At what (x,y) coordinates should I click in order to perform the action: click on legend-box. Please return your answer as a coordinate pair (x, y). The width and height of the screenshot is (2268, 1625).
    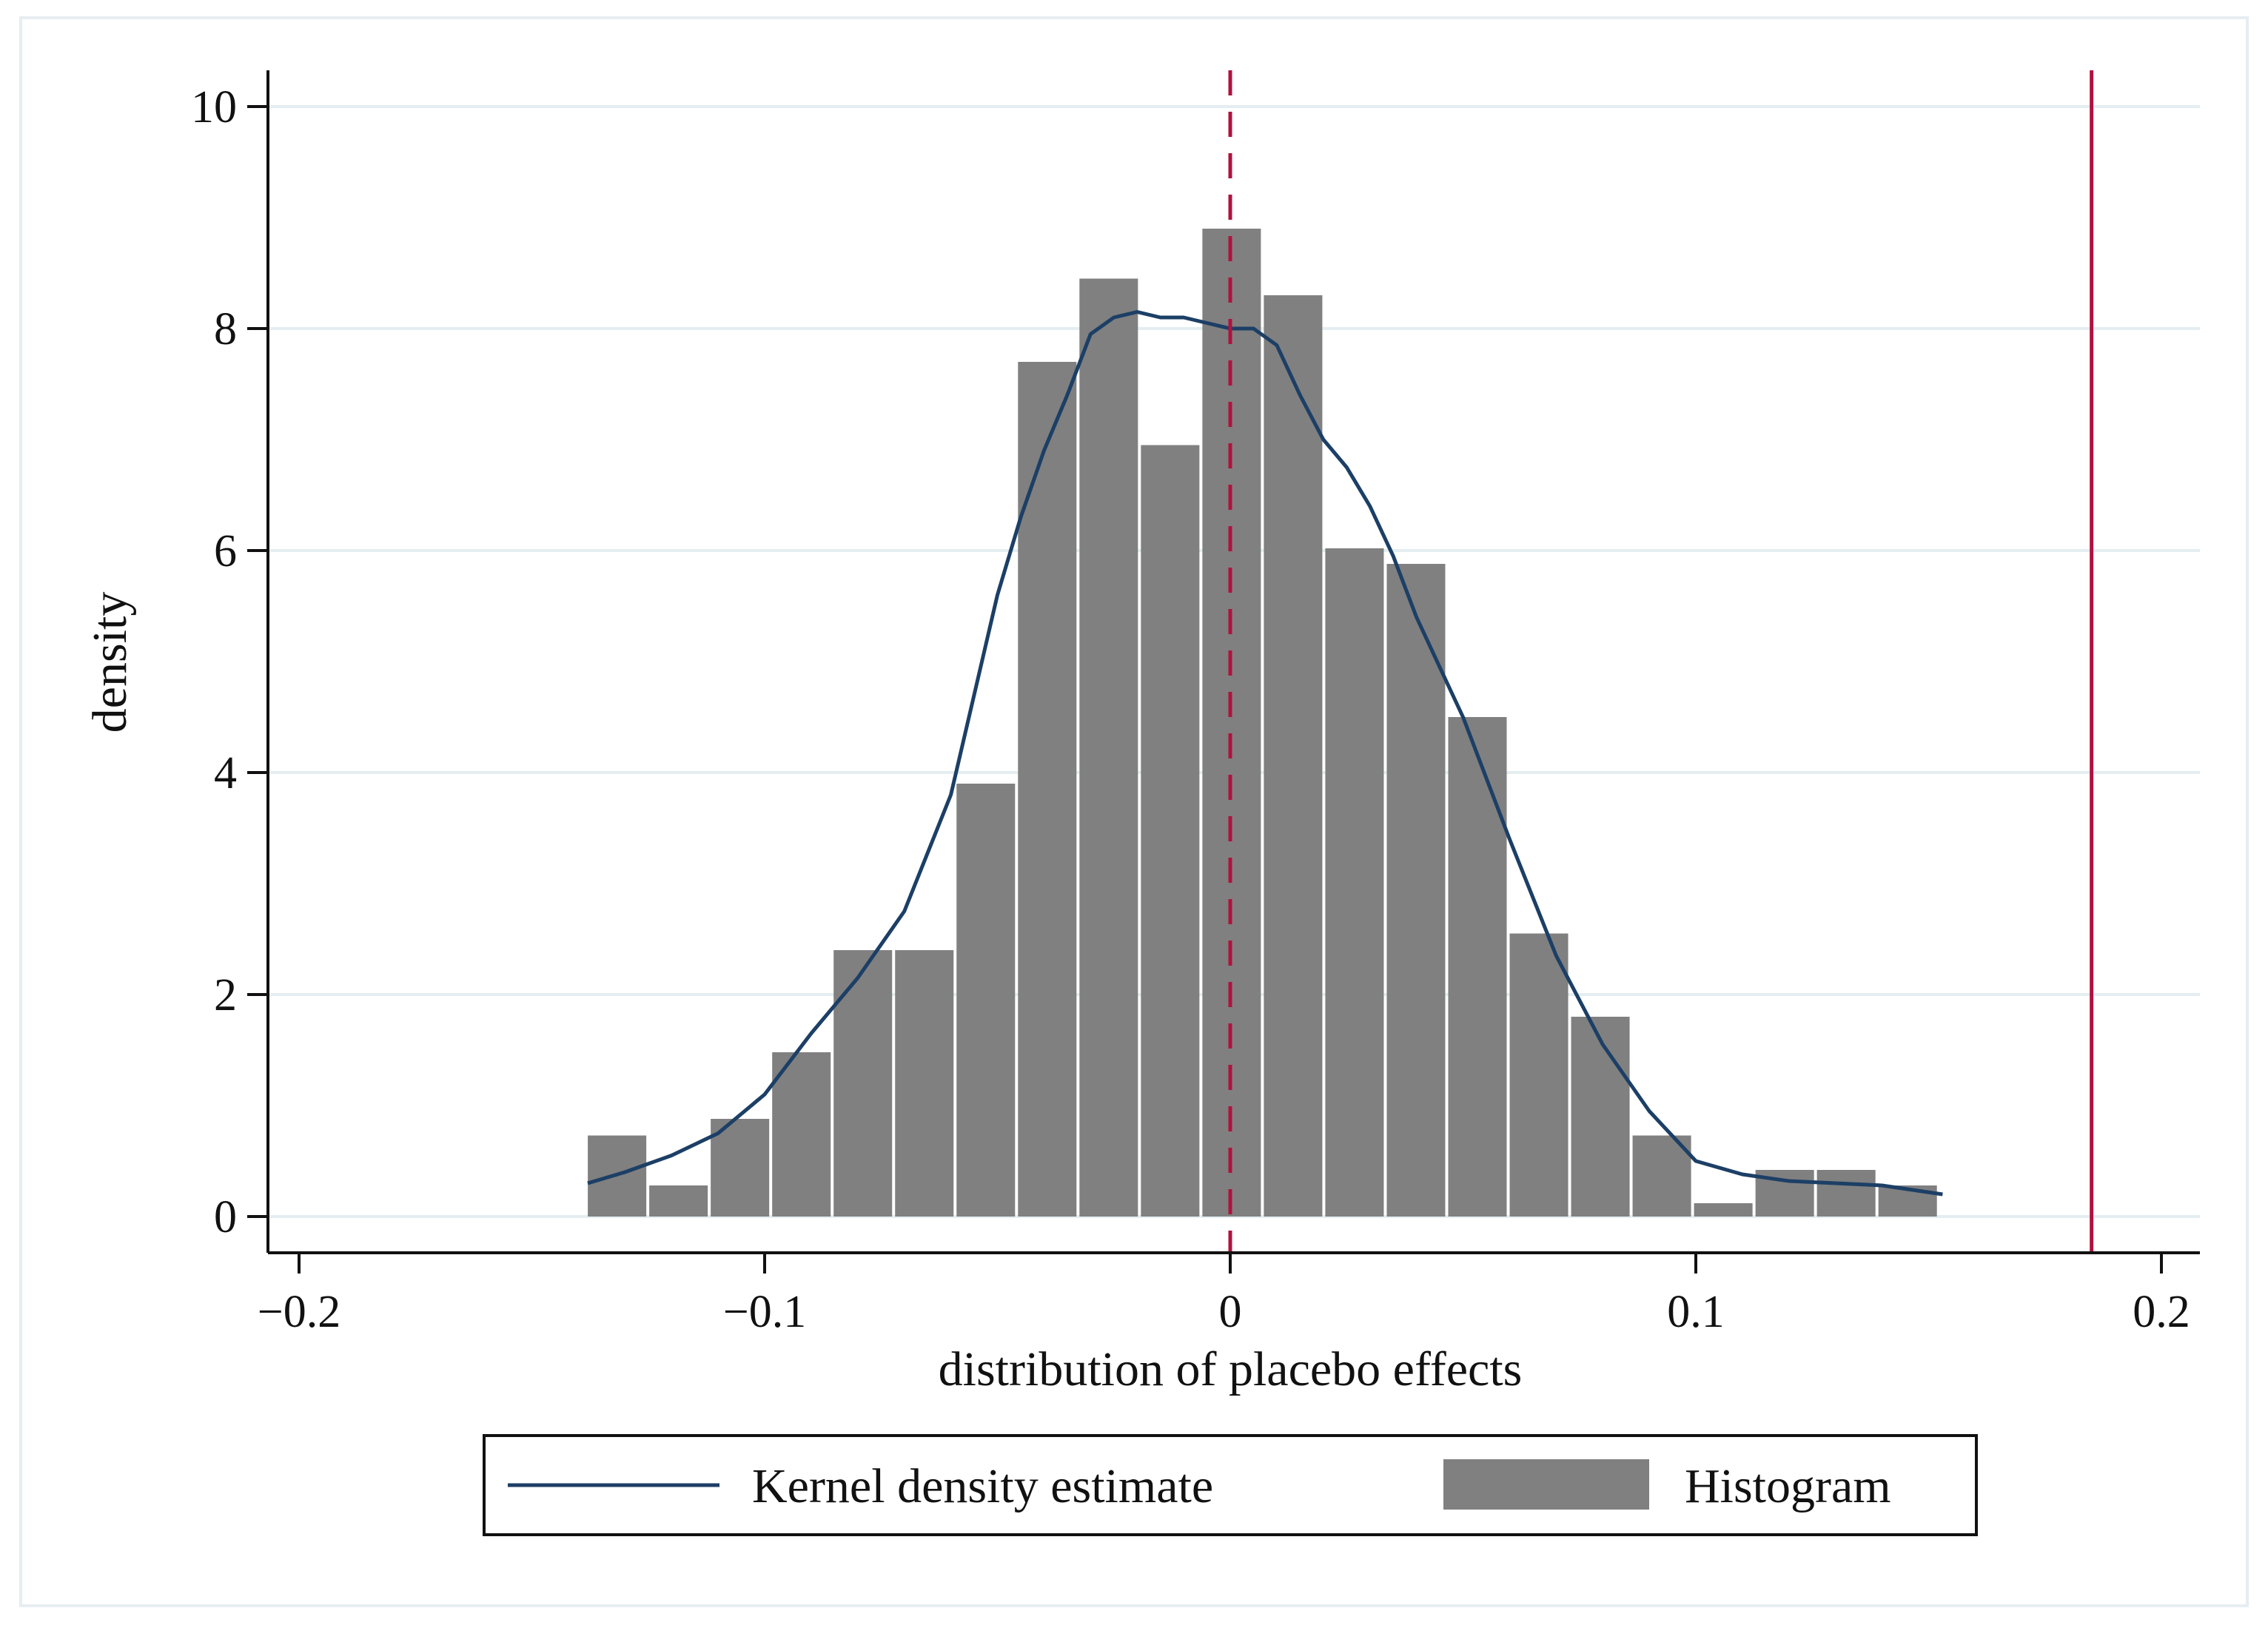
    Looking at the image, I should click on (1230, 1485).